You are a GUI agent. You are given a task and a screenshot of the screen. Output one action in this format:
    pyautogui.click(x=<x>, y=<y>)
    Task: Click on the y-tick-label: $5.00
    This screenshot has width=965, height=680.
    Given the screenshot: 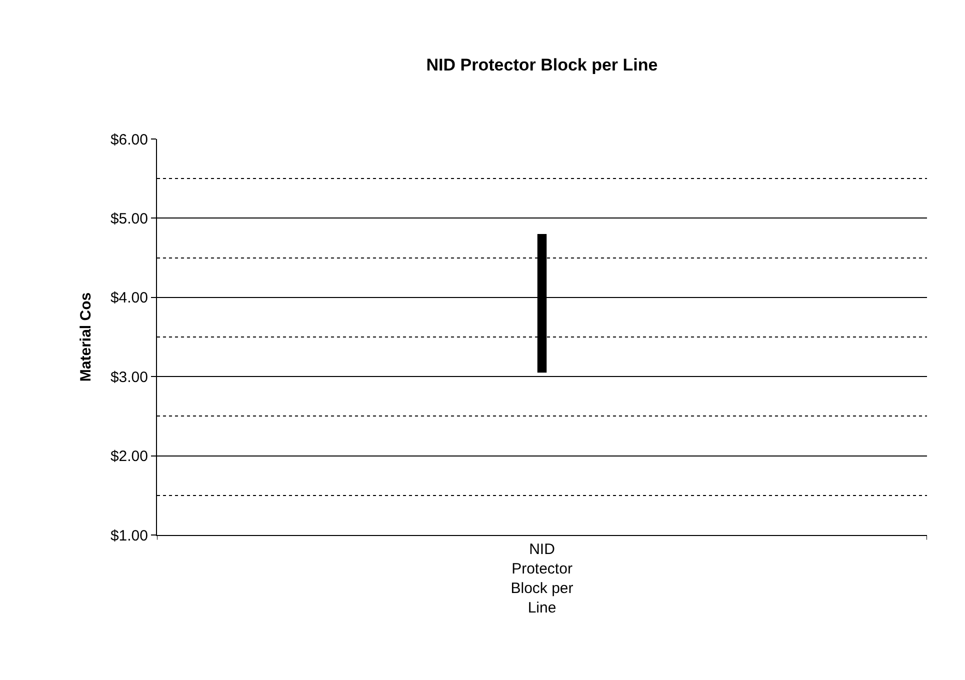 What is the action you would take?
    pyautogui.click(x=129, y=219)
    